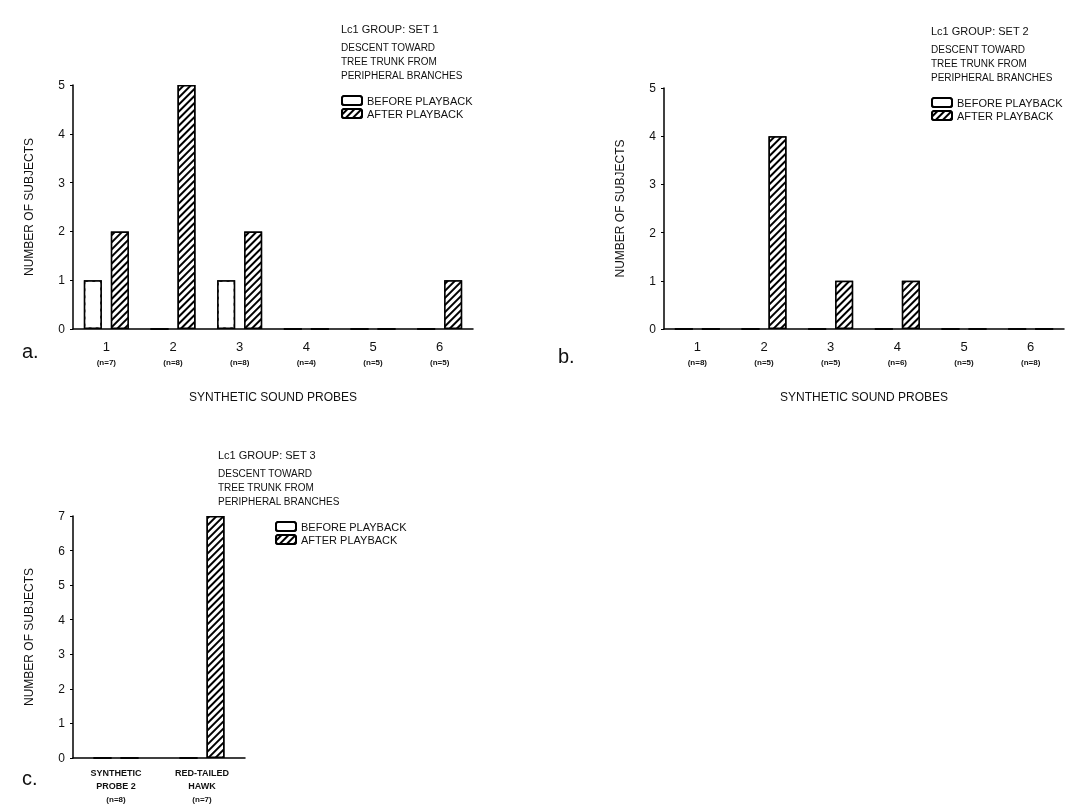  I want to click on x-tick-label: 3 (n=8), so click(239, 352).